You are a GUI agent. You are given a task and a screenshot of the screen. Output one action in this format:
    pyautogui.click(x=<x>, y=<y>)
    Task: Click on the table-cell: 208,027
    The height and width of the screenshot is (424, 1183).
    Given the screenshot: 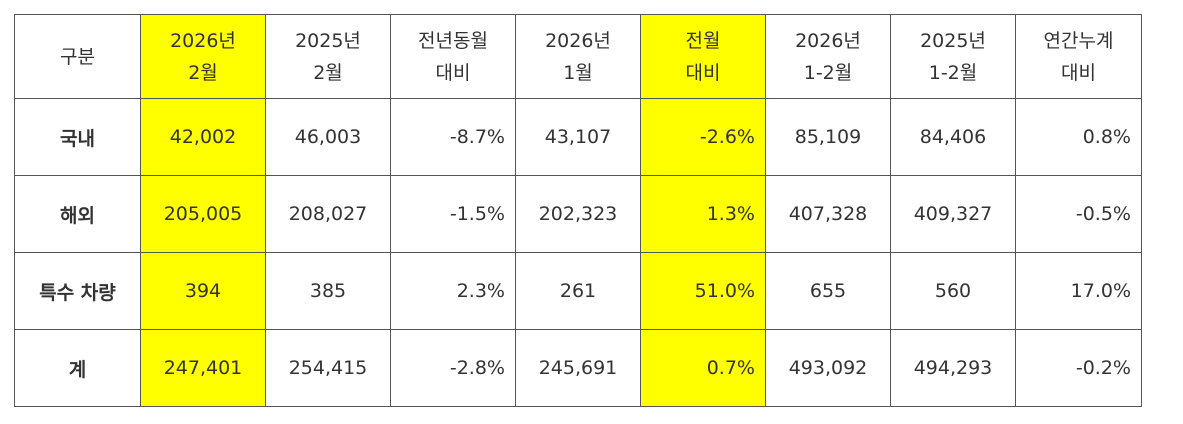 What is the action you would take?
    pyautogui.click(x=328, y=214)
    